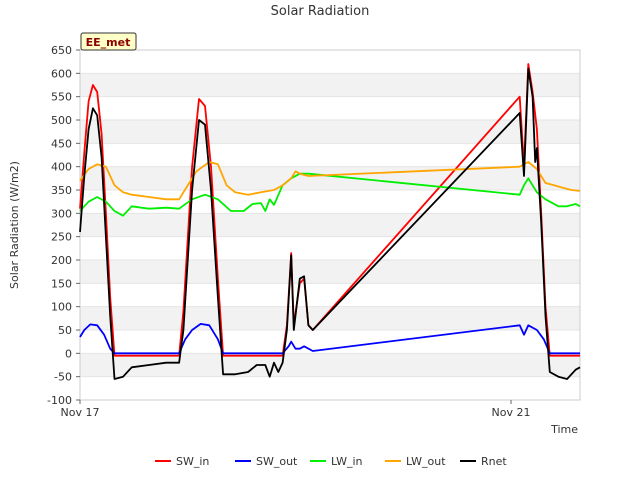 The height and width of the screenshot is (480, 640). Describe the element at coordinates (14, 225) in the screenshot. I see `y-axis-title: Solar Radiation (W/m2)` at that location.